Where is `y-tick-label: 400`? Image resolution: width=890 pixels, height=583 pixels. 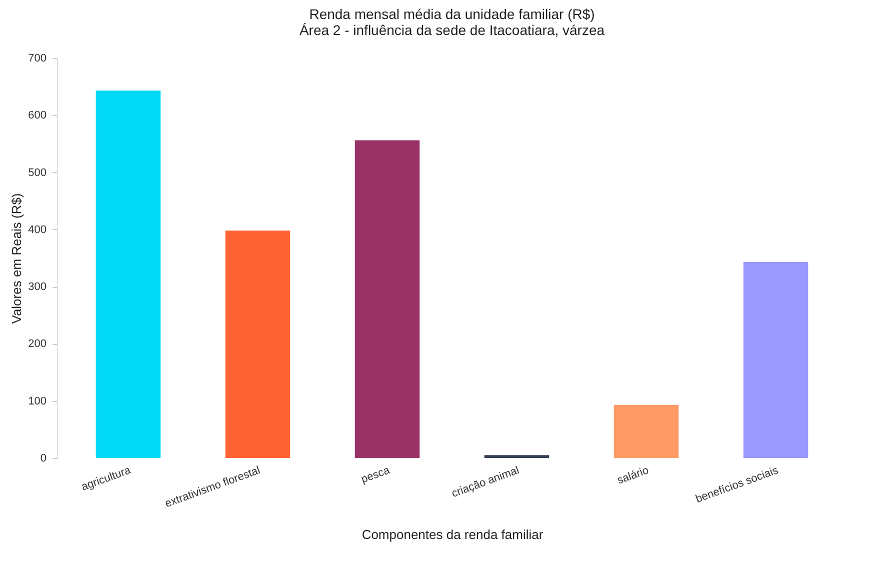 y-tick-label: 400 is located at coordinates (37, 230).